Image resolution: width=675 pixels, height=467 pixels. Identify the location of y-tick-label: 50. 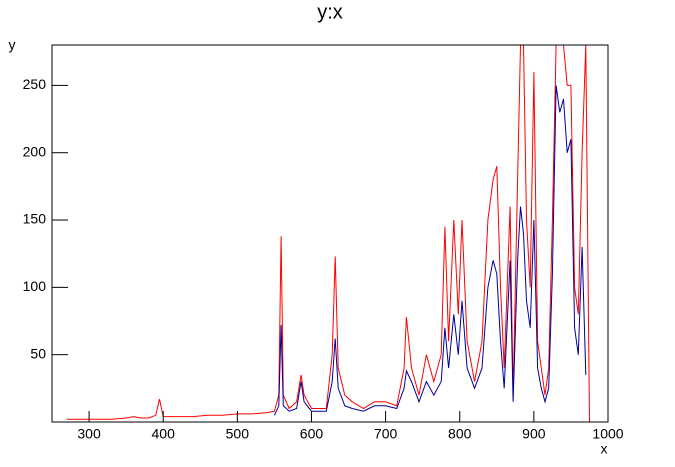
(38, 353).